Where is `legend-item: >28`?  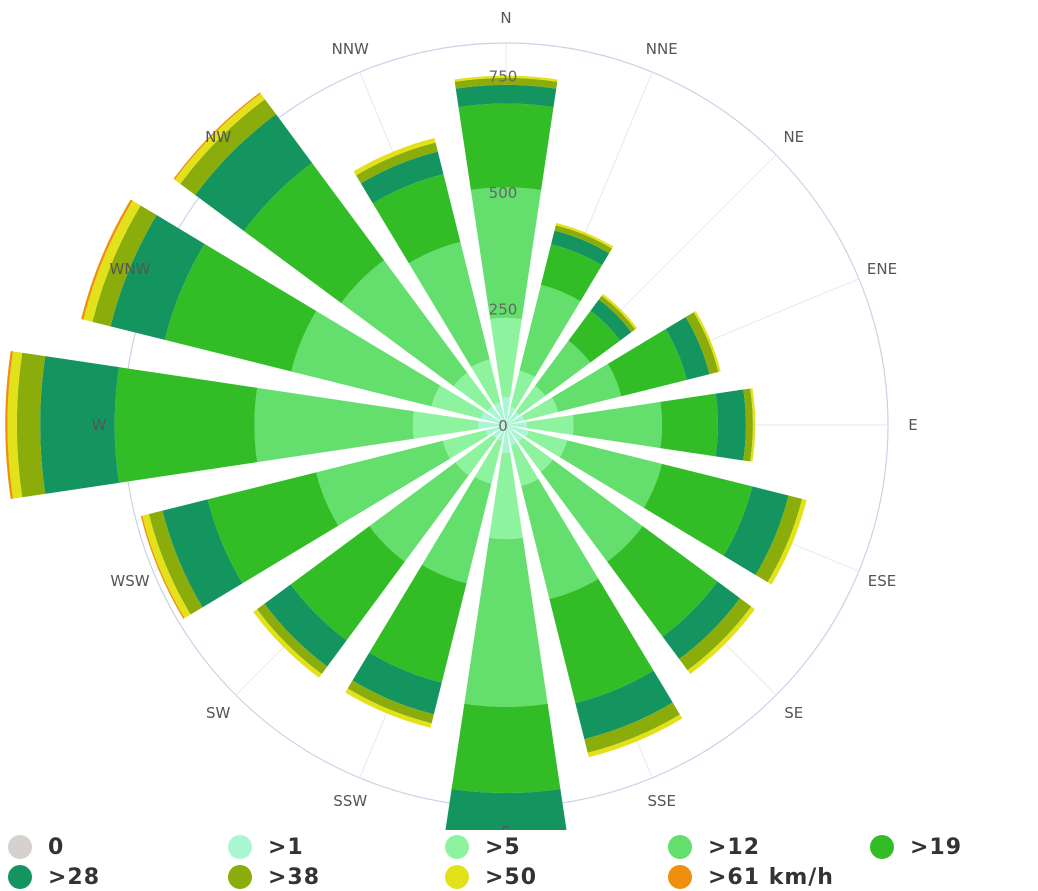
legend-item: >28 is located at coordinates (54, 877).